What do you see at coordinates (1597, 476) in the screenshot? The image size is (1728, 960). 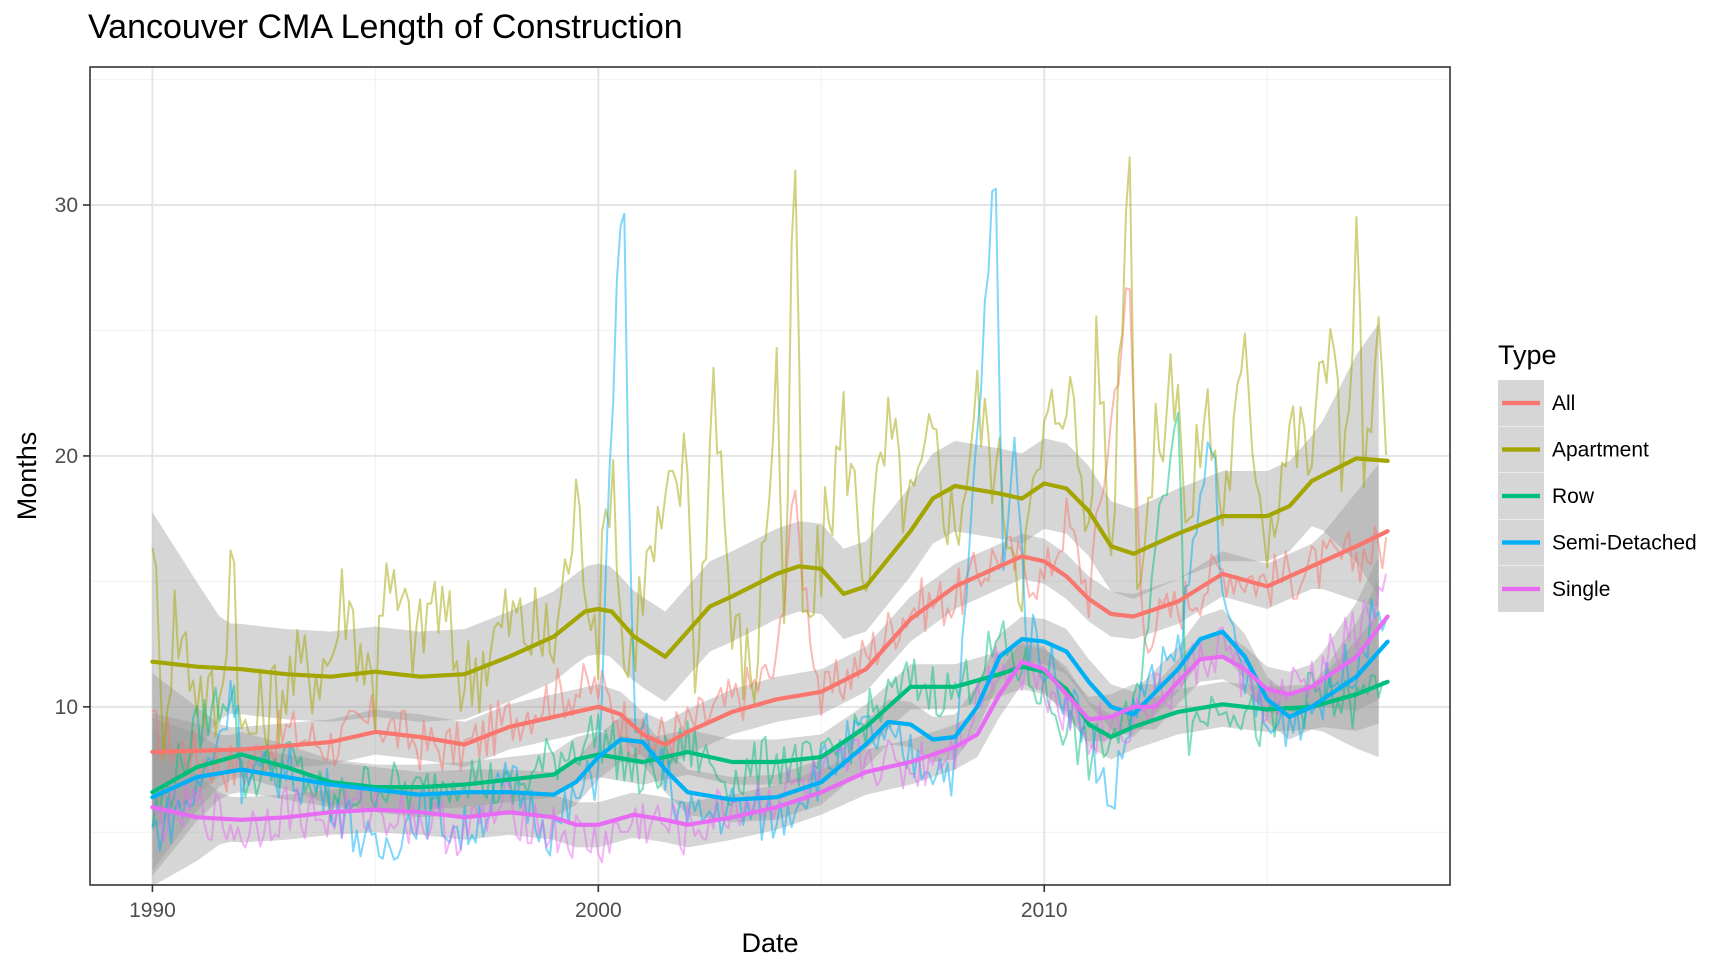 I see `legend: Type All Apartment Row Semi-Detached Single` at bounding box center [1597, 476].